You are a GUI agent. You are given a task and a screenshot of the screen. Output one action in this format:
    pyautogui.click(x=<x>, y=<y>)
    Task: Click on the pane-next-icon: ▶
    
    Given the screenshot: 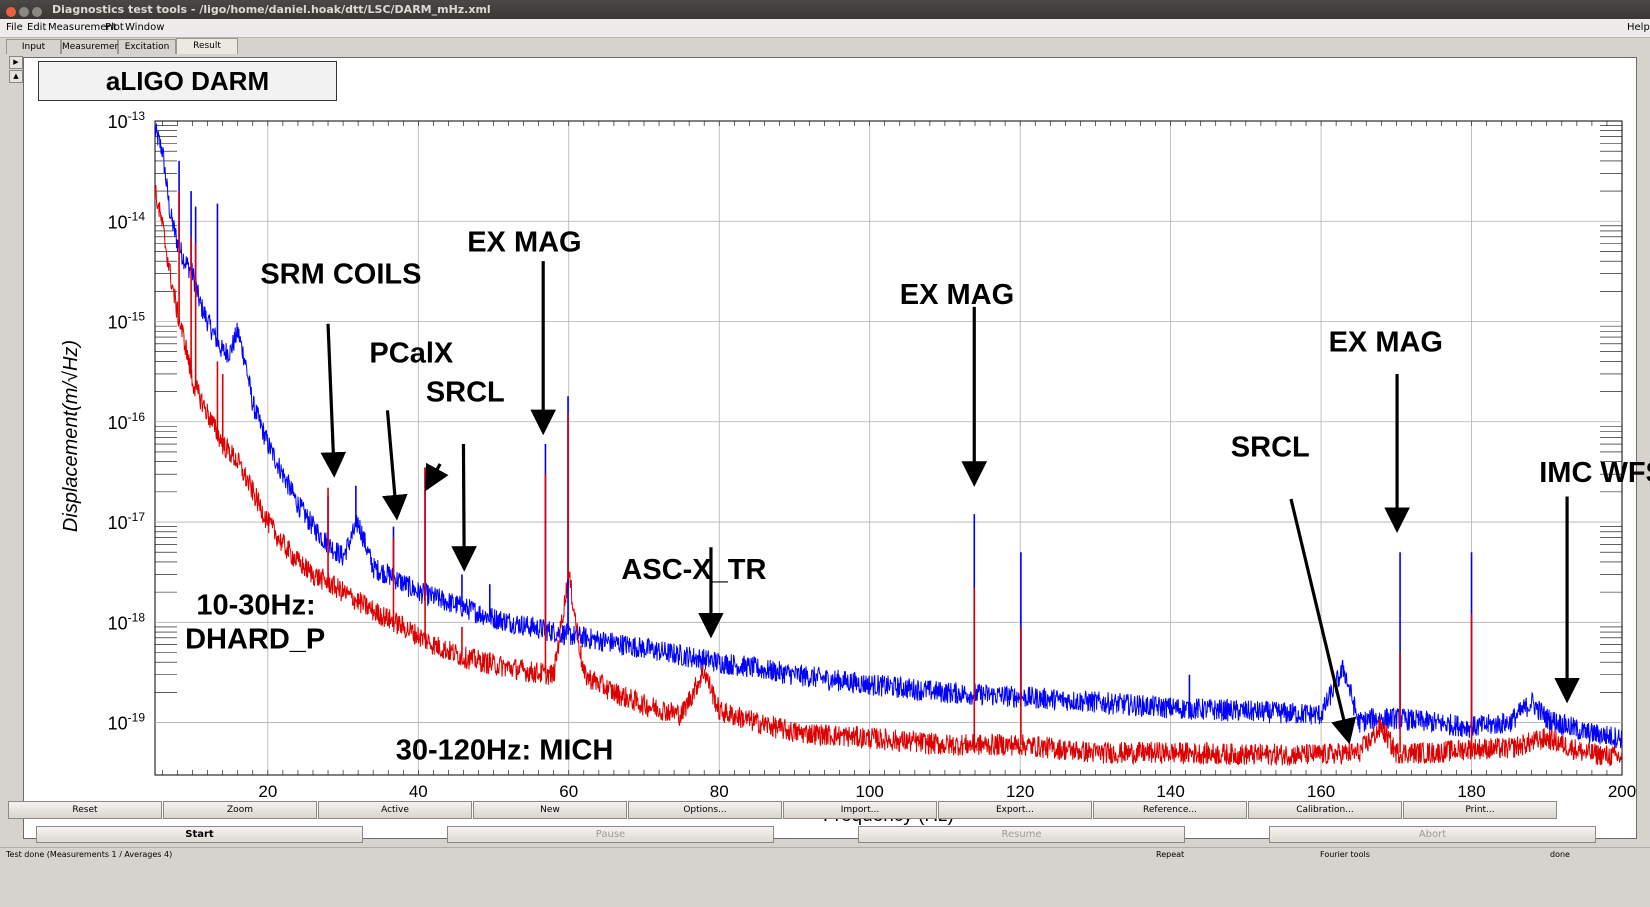 What is the action you would take?
    pyautogui.click(x=16, y=62)
    